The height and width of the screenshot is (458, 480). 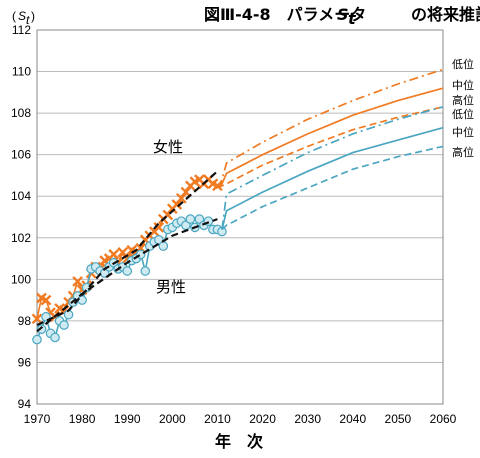 I want to click on female-projection-solid, so click(x=330, y=138).